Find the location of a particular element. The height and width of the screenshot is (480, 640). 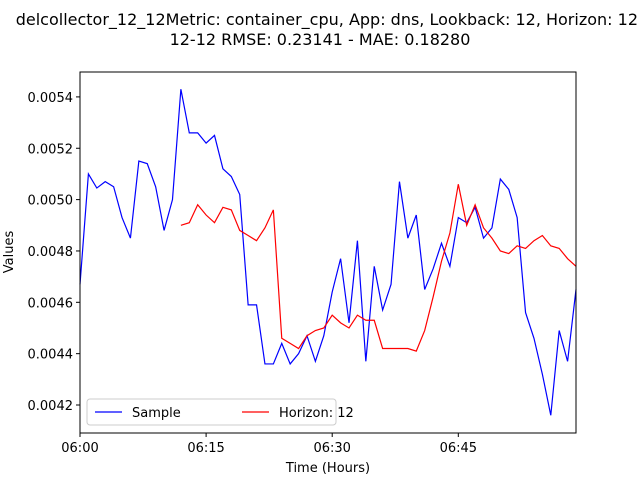

y-tick-label: 0.0052 is located at coordinates (51, 149).